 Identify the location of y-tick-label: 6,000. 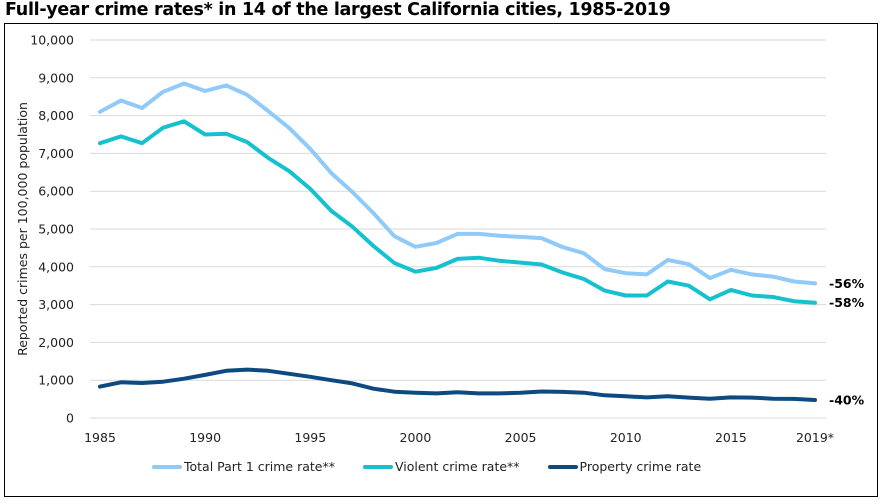
(56, 191).